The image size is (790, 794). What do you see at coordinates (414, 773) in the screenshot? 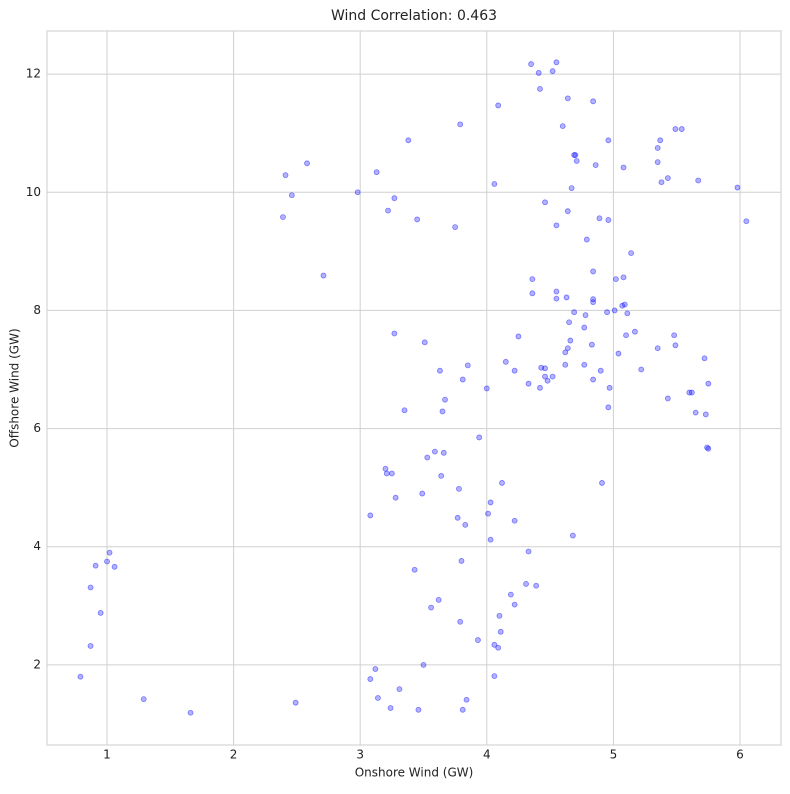
I see `x-axis-label: Onshore Wind (GW)` at bounding box center [414, 773].